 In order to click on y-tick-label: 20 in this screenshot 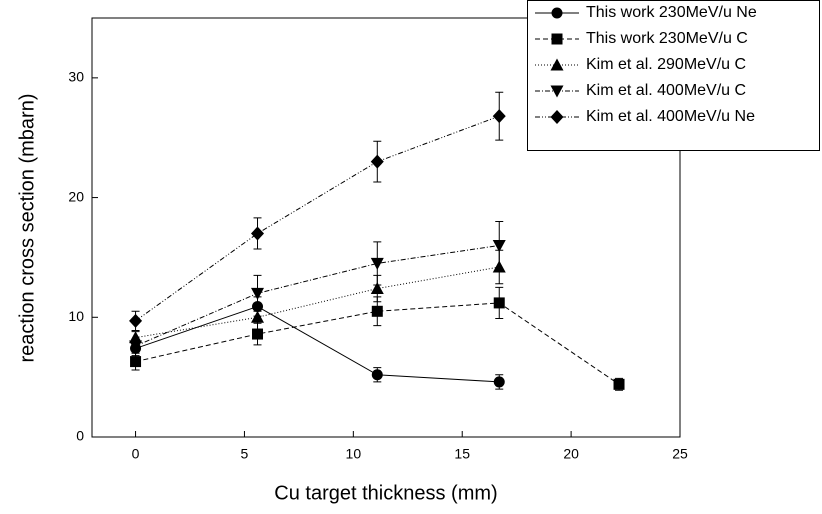, I will do `click(76, 196)`.